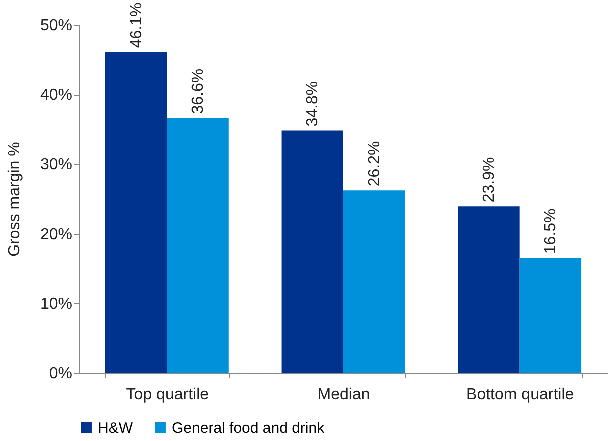 Image resolution: width=613 pixels, height=441 pixels. I want to click on x-tick-label: Median, so click(344, 395).